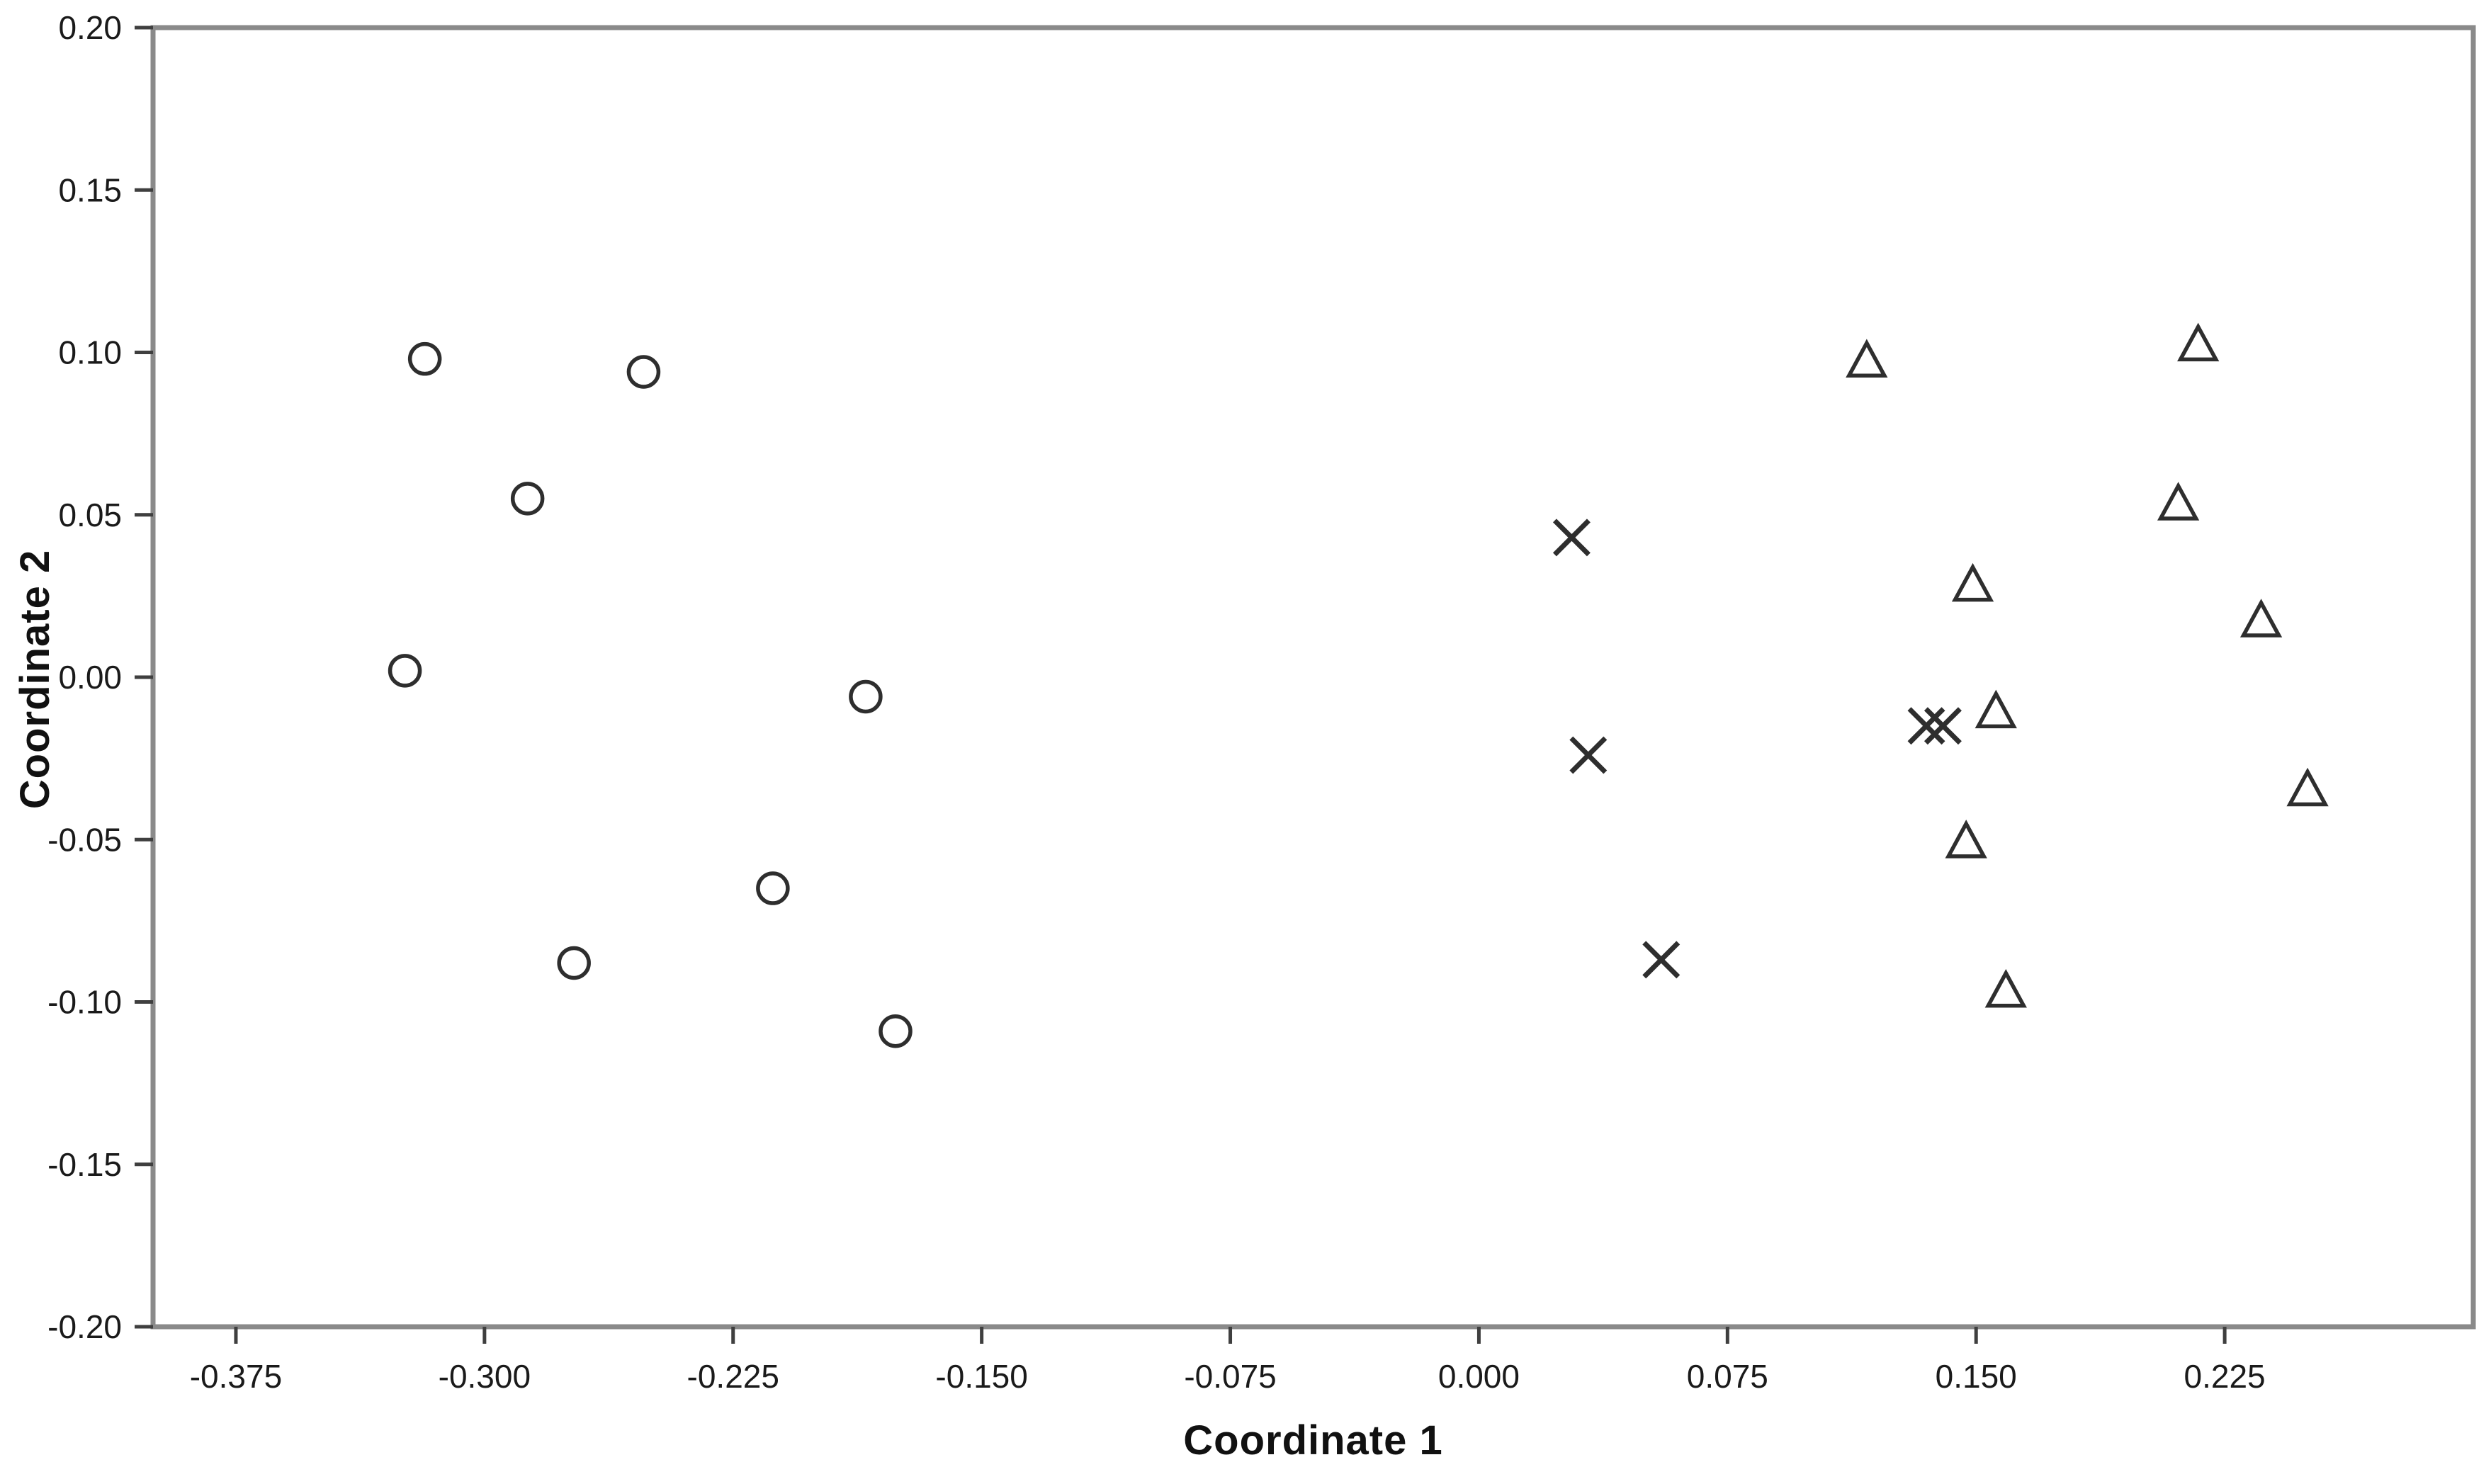  I want to click on y-tick-label: 0.10, so click(90, 352).